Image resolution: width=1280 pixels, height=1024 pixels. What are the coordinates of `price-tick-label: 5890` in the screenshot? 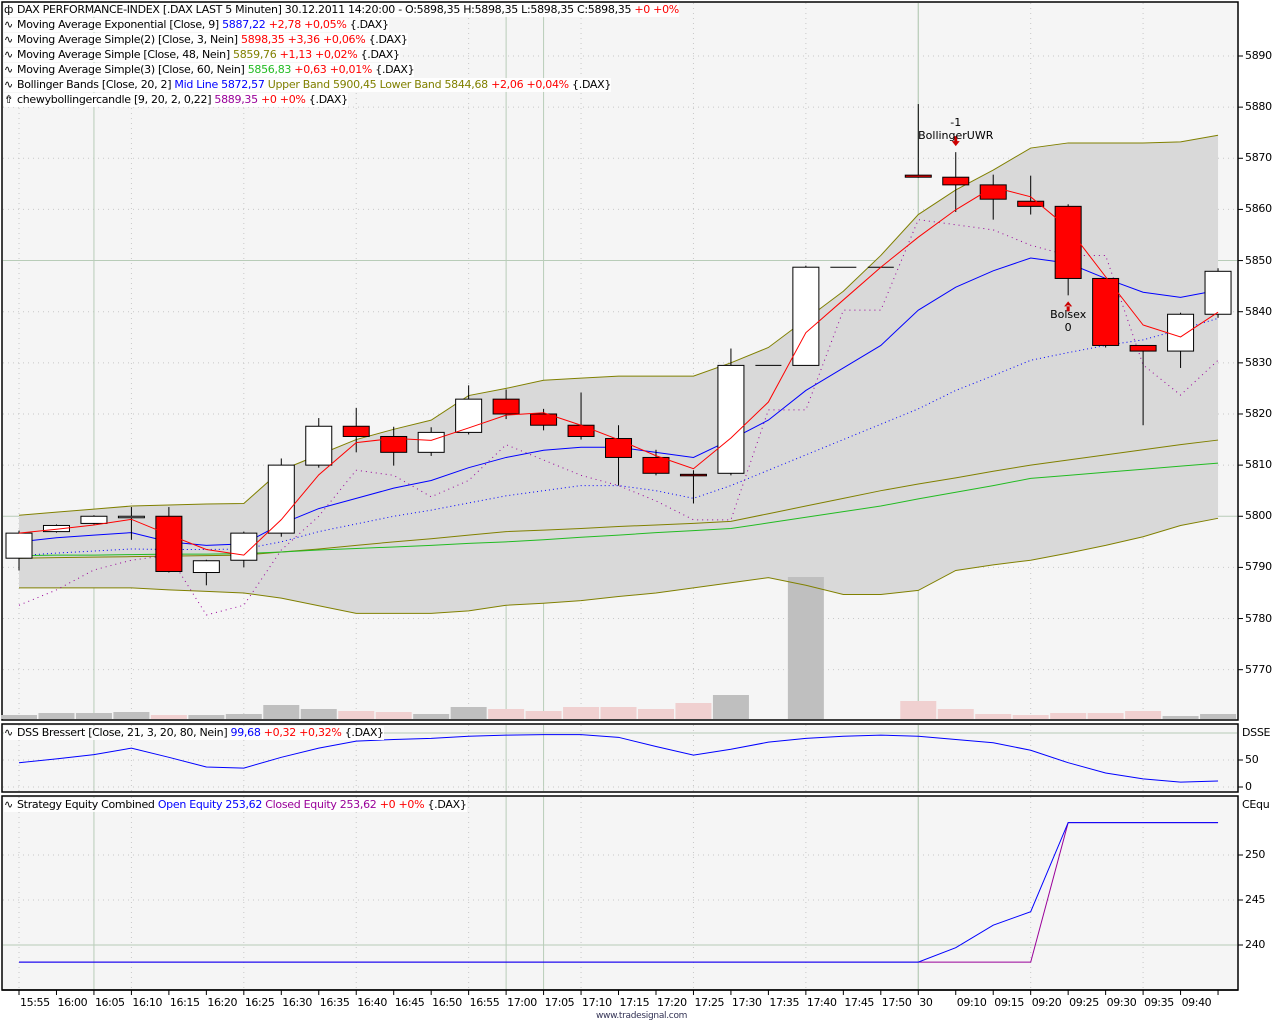 It's located at (1258, 55).